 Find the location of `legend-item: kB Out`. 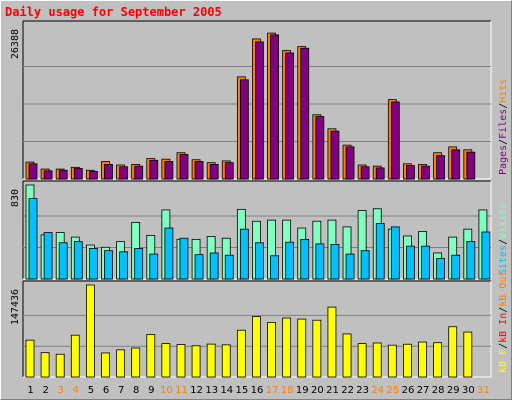

legend-item: kB Out is located at coordinates (503, 289).